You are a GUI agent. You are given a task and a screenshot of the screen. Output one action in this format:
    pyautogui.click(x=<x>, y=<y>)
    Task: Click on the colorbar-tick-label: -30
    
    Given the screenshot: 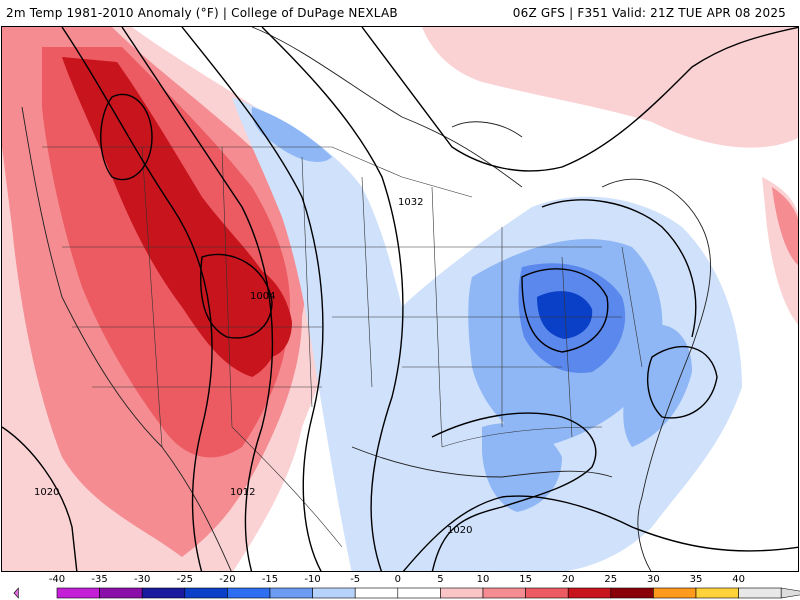 What is the action you would take?
    pyautogui.click(x=142, y=579)
    